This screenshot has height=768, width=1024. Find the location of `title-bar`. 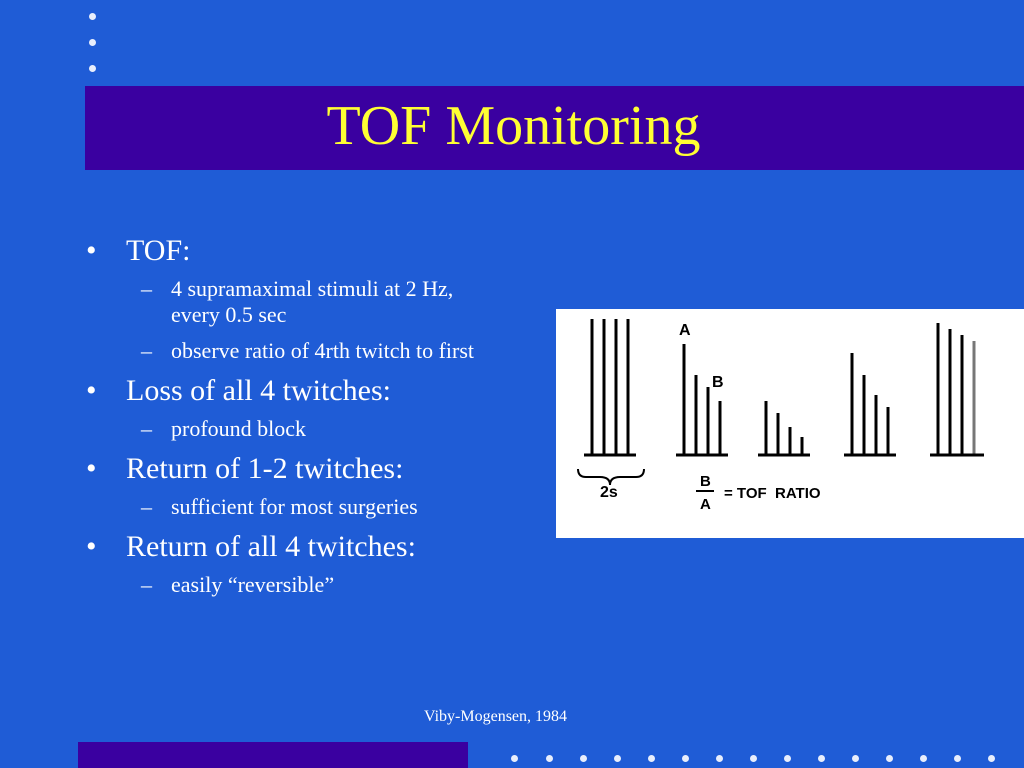

title-bar is located at coordinates (554, 128).